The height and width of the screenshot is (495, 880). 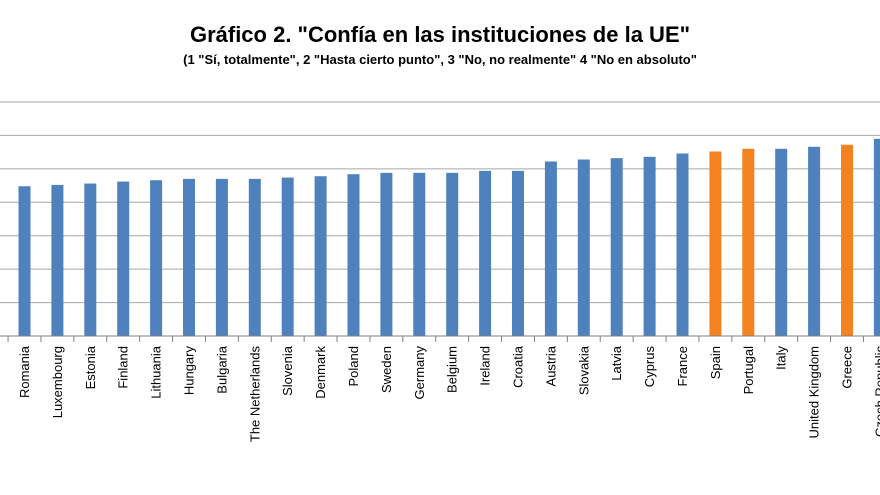 What do you see at coordinates (518, 253) in the screenshot?
I see `bar-croatia` at bounding box center [518, 253].